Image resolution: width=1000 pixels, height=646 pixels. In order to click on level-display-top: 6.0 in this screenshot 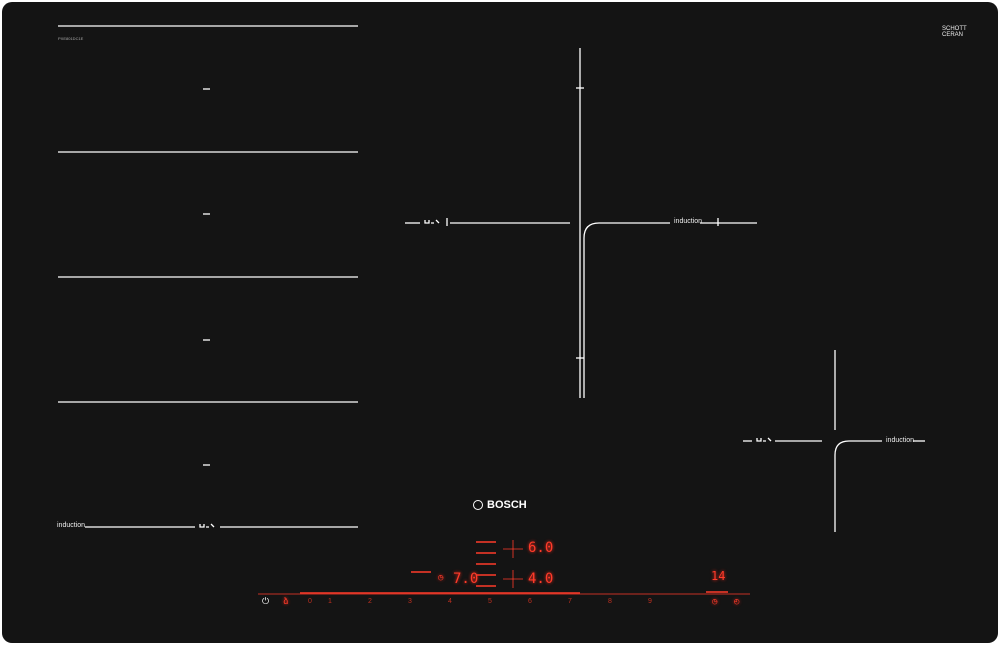, I will do `click(541, 548)`.